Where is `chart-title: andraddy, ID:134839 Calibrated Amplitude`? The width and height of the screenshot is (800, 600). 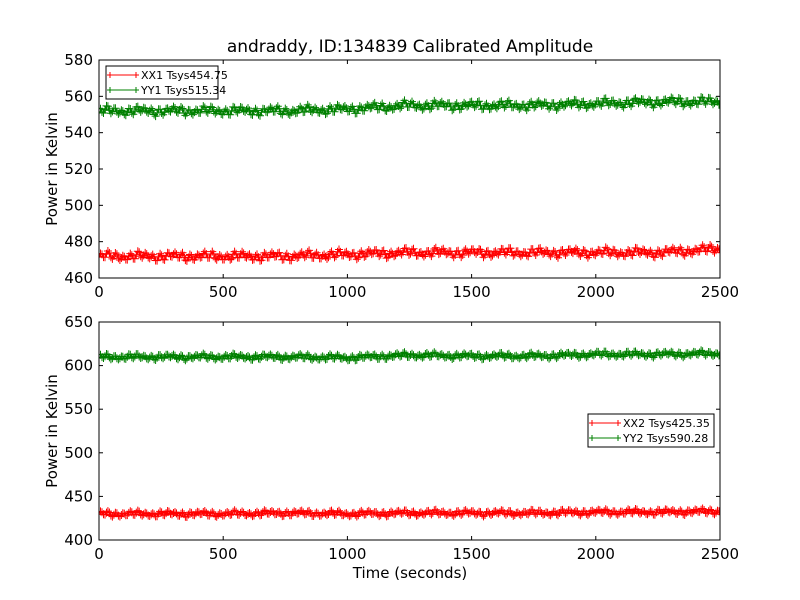 chart-title: andraddy, ID:134839 Calibrated Amplitude is located at coordinates (410, 47).